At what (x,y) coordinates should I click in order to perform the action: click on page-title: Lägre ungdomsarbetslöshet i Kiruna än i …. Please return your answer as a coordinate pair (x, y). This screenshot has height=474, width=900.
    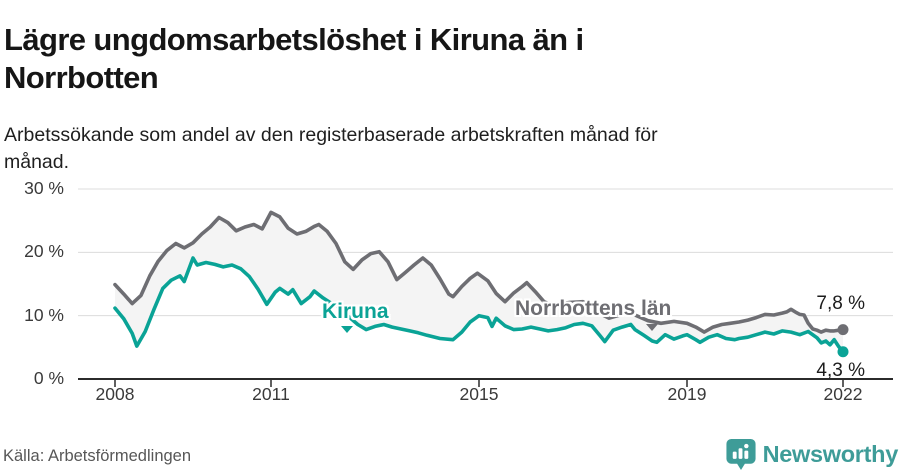
    Looking at the image, I should click on (294, 59).